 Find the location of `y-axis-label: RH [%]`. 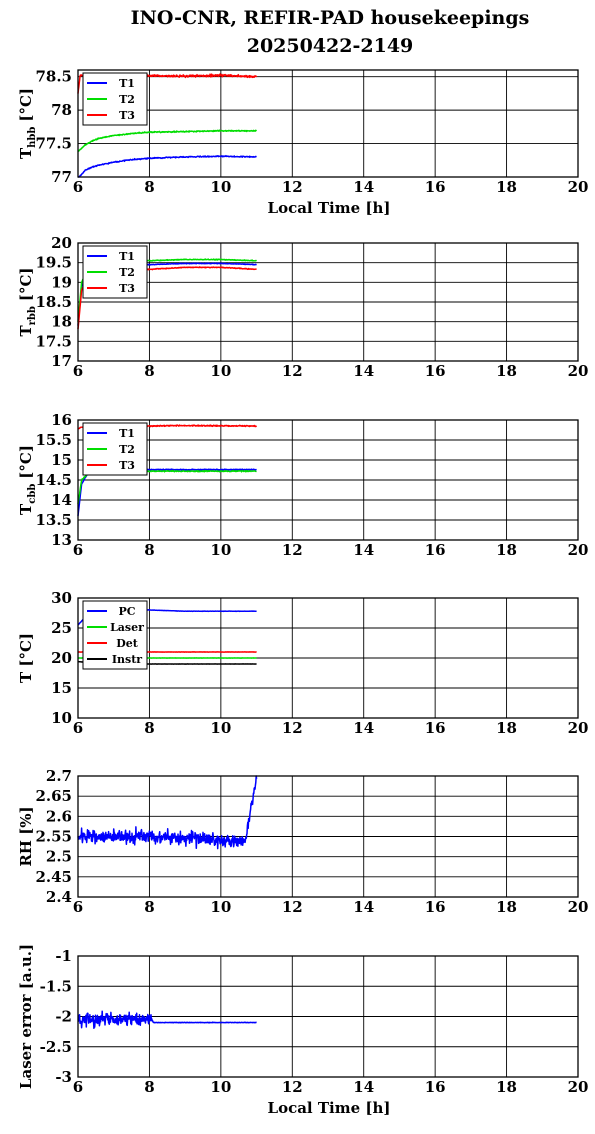

y-axis-label: RH [%] is located at coordinates (26, 836).